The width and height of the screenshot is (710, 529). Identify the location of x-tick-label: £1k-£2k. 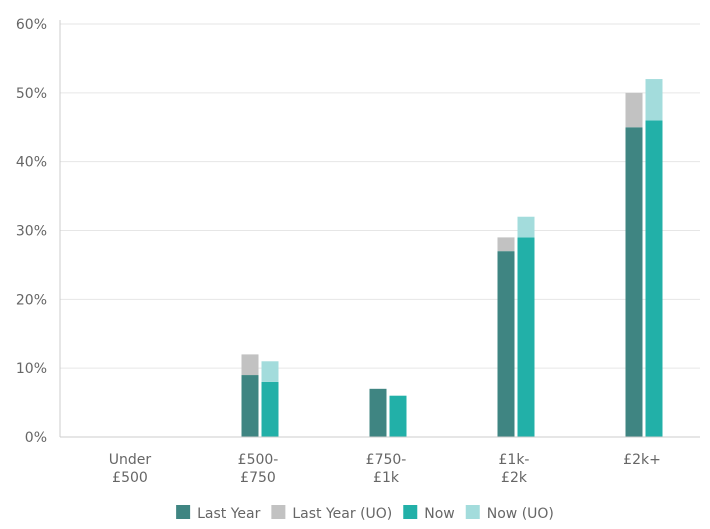
(514, 469).